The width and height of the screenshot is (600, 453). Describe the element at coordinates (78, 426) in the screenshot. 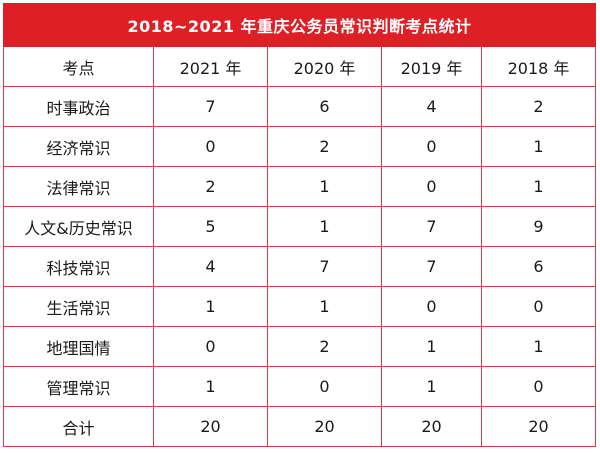

I see `row-label-cell: 合计` at that location.